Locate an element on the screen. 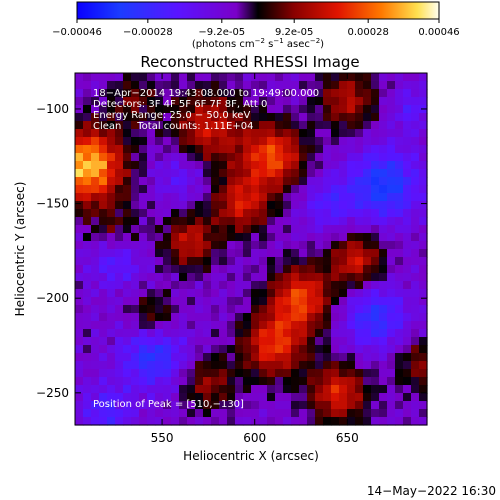 The width and height of the screenshot is (500, 500). colorbar-tick-label: 0.00046 is located at coordinates (438, 32).